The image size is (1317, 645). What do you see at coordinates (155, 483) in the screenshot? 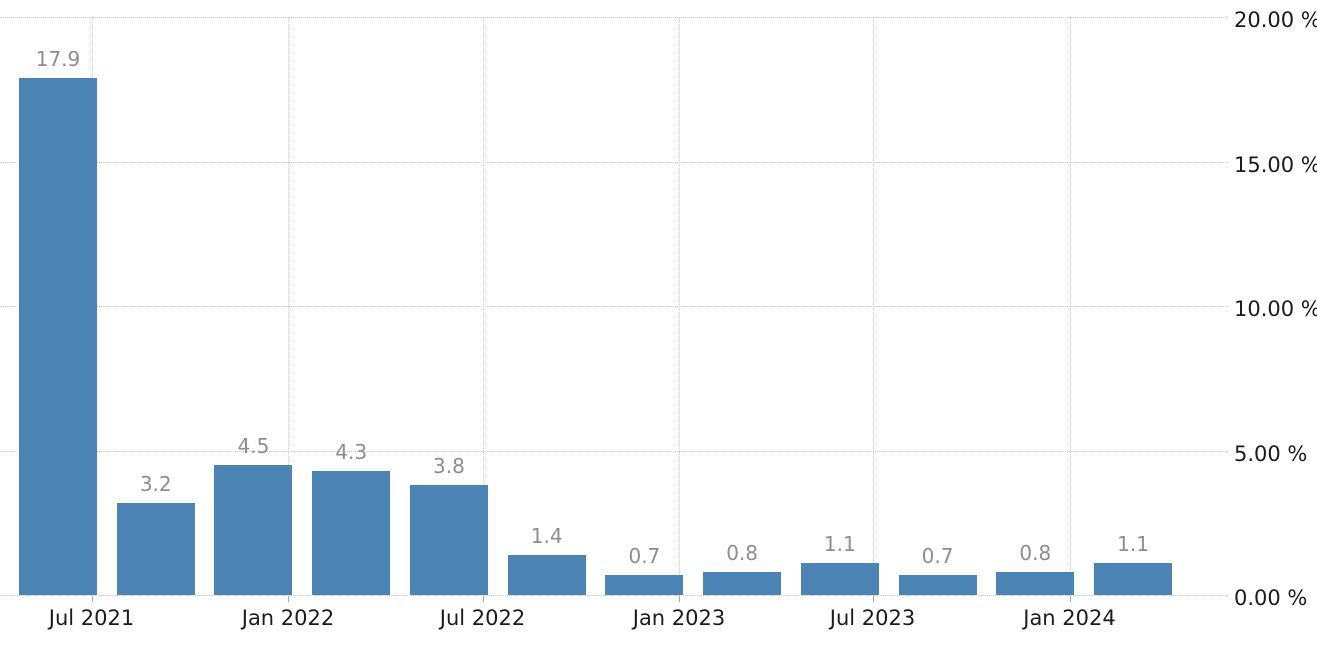
I see `bar-value-label: 3.2` at bounding box center [155, 483].